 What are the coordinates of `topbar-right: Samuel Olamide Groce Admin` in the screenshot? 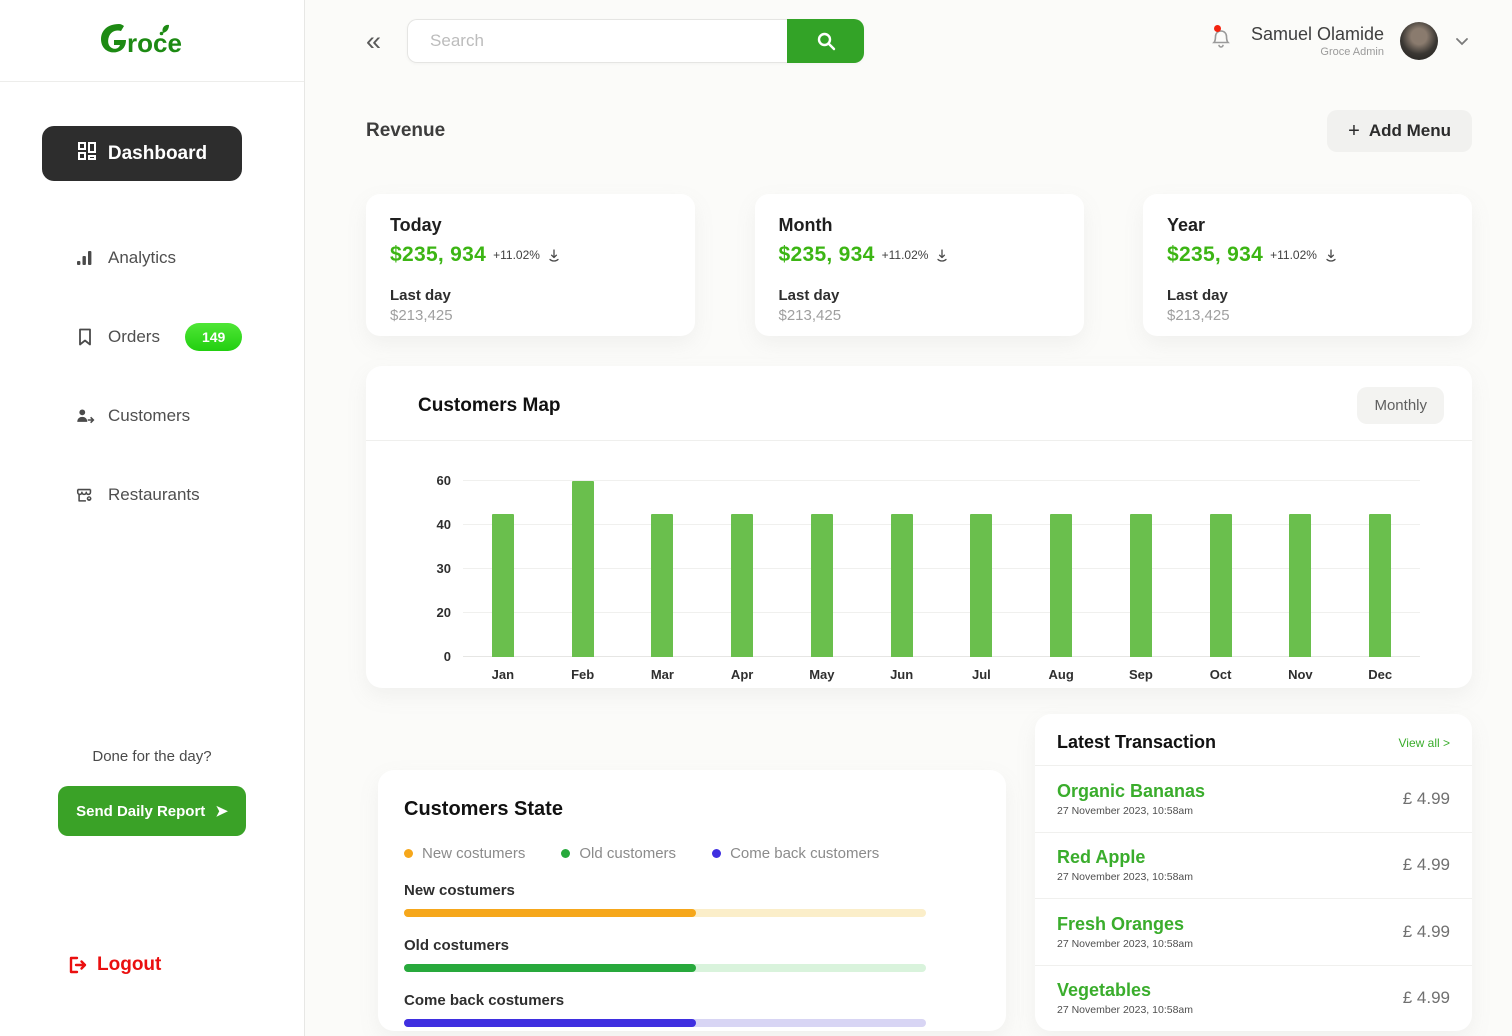 It's located at (1340, 41).